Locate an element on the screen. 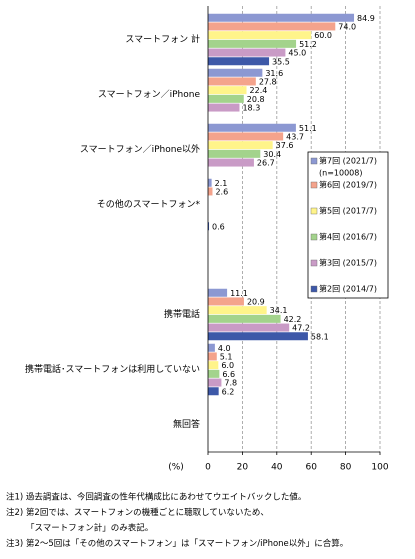 This screenshot has width=415, height=559. y-tick-label: 携帯電話 is located at coordinates (182, 314).